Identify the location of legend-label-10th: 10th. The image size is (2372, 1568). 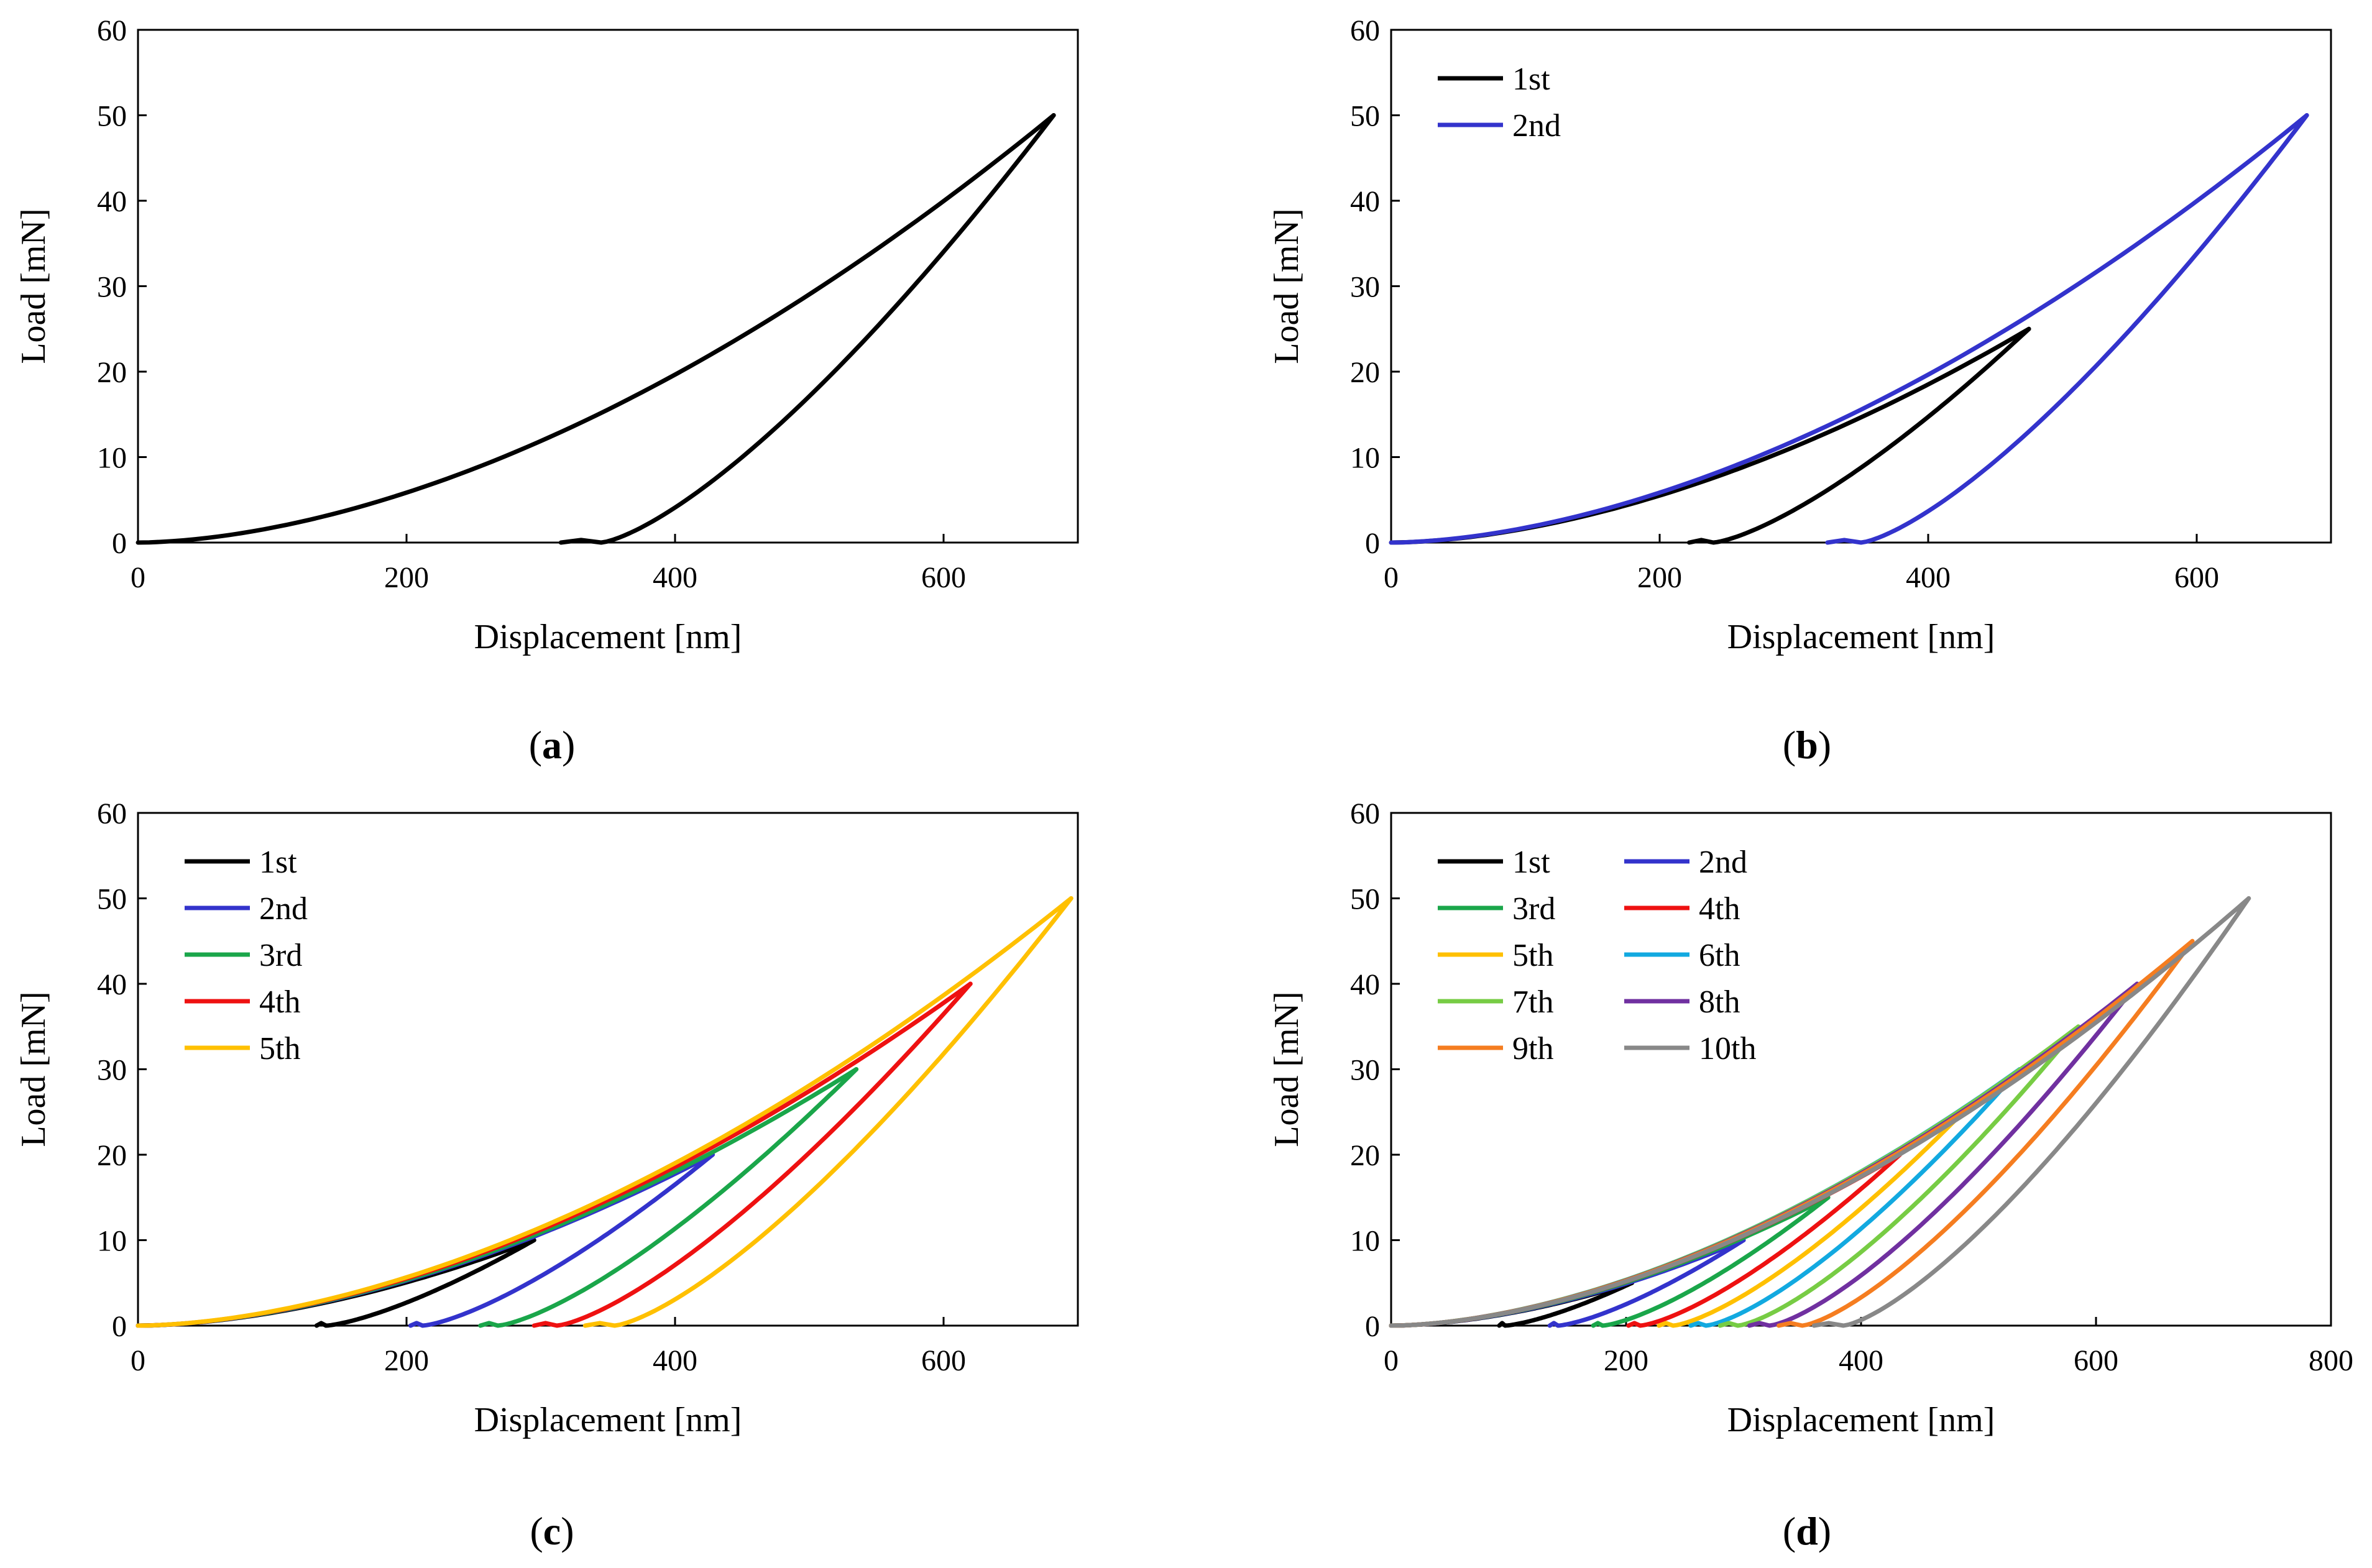
(1727, 1048).